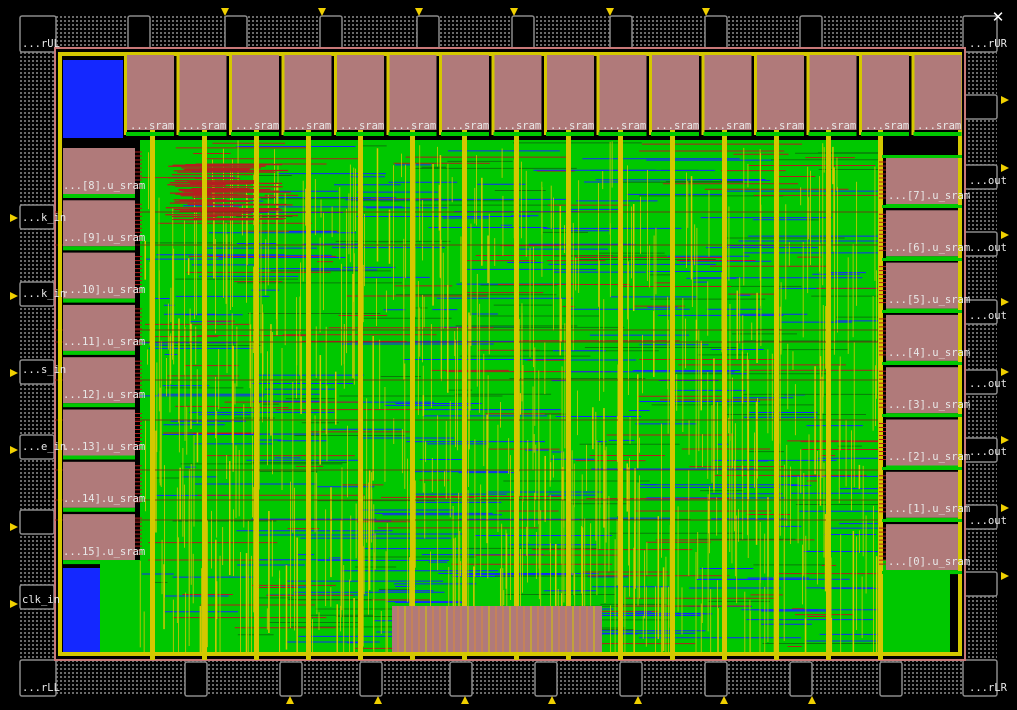 This screenshot has height=710, width=1017. I want to click on right-macro-label: ...[7].u_sram, so click(929, 196).